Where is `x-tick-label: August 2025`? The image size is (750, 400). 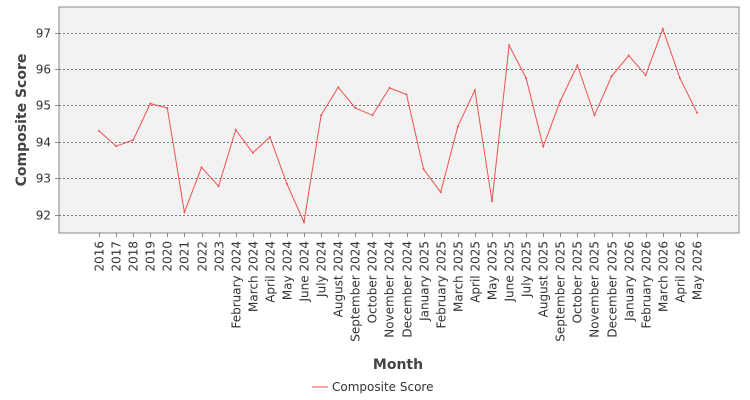 x-tick-label: August 2025 is located at coordinates (544, 279).